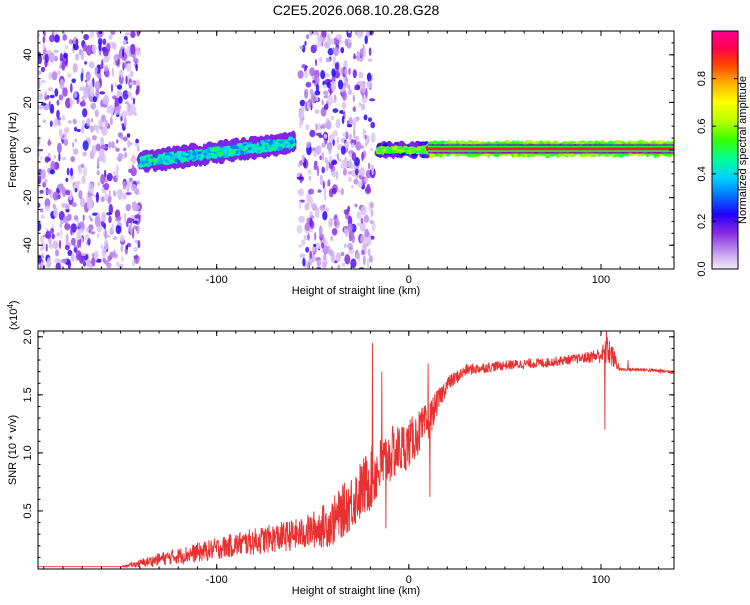 The width and height of the screenshot is (750, 605). I want to click on snr-xlabel: Height of straight line (km), so click(356, 591).